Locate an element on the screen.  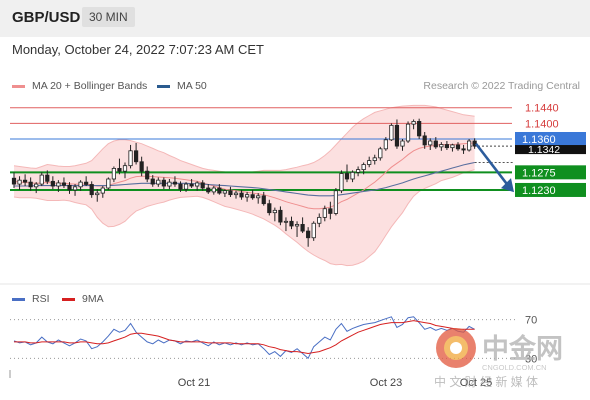
x-tick-Oct-23: Oct 23 is located at coordinates (386, 383).